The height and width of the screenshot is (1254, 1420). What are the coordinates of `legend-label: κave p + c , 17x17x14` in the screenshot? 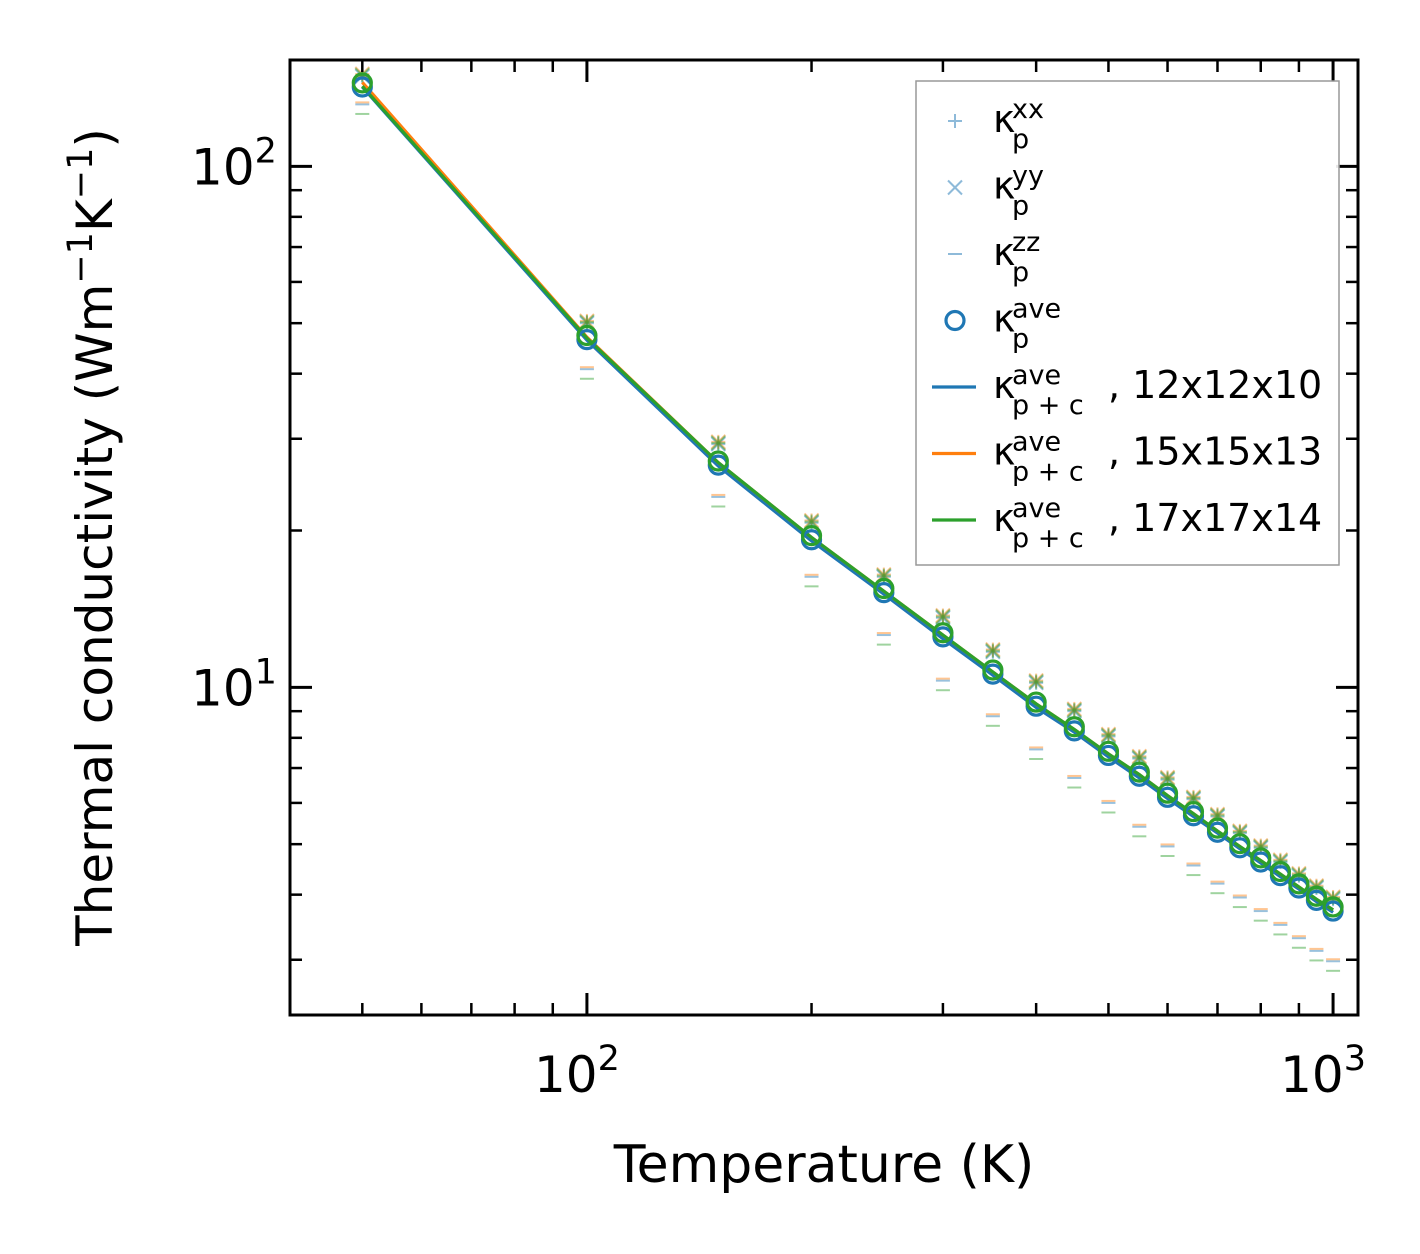 It's located at (1157, 523).